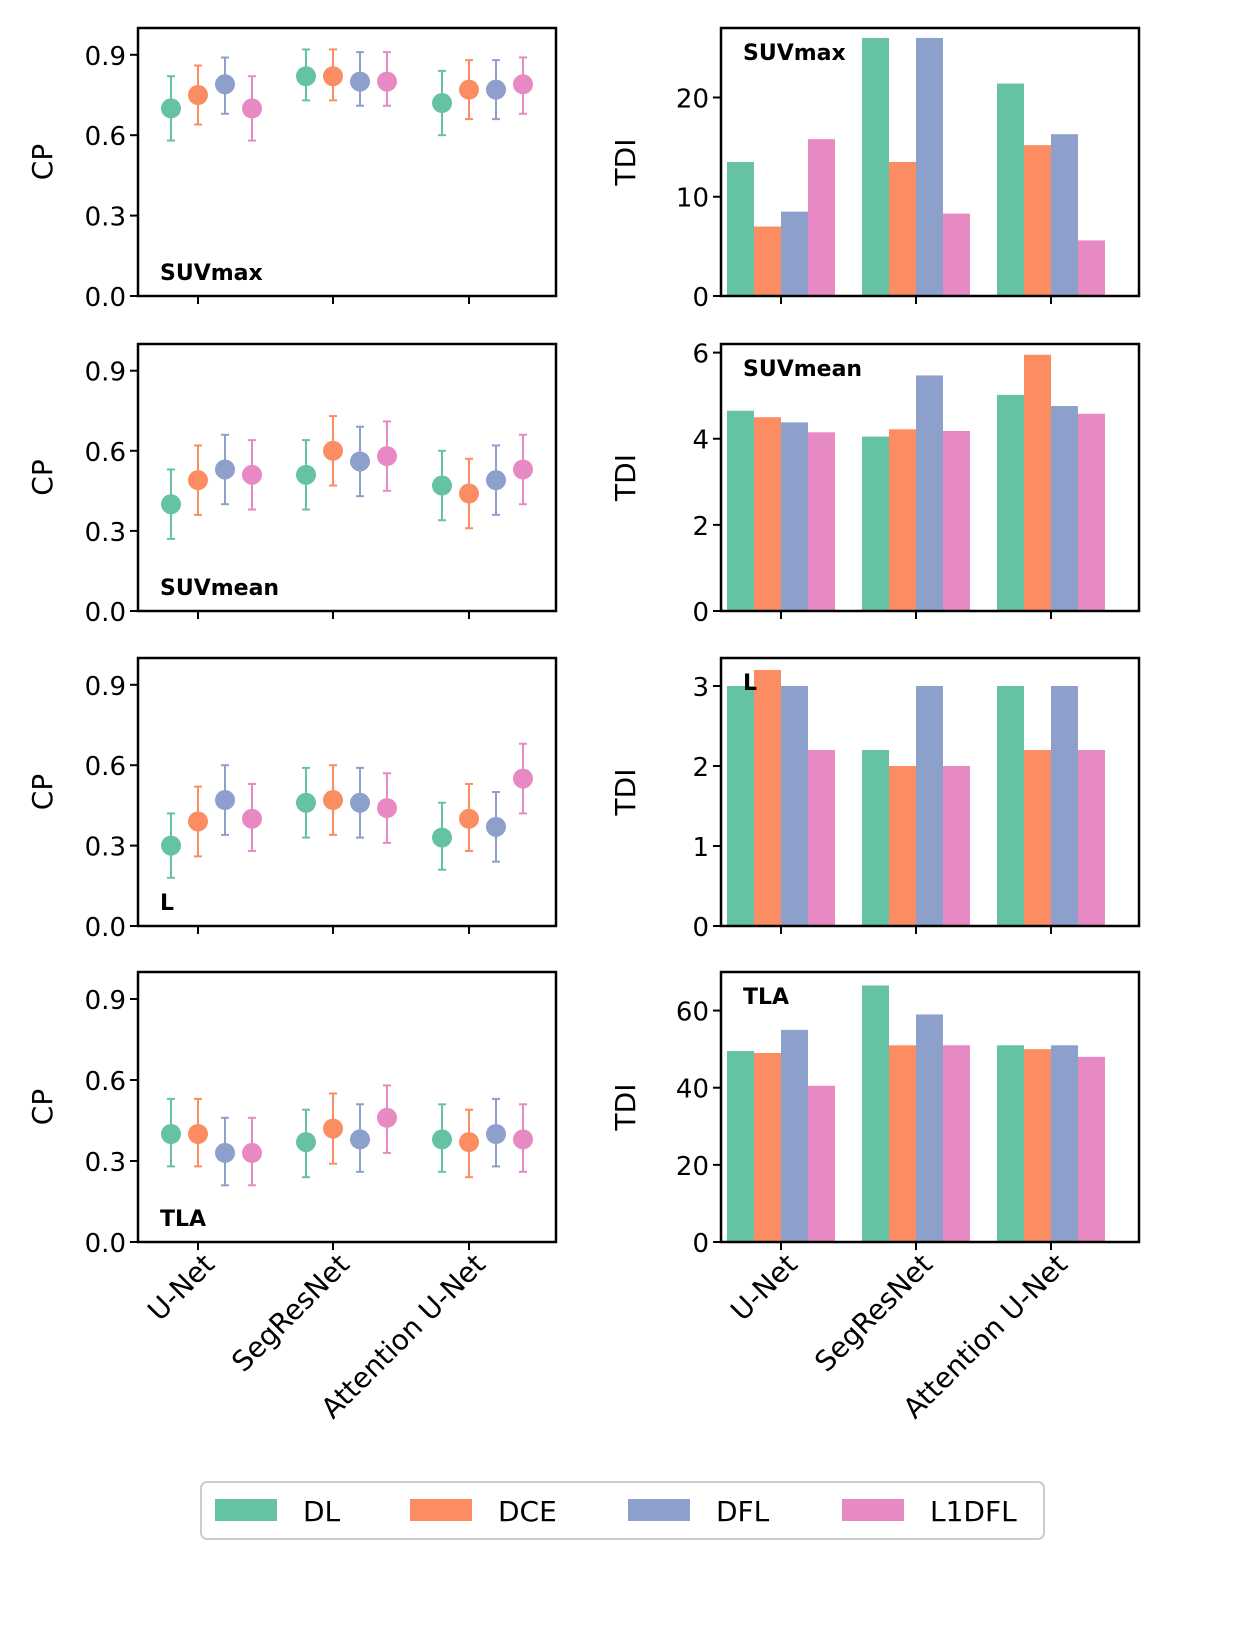  What do you see at coordinates (750, 683) in the screenshot?
I see `panel-label: L` at bounding box center [750, 683].